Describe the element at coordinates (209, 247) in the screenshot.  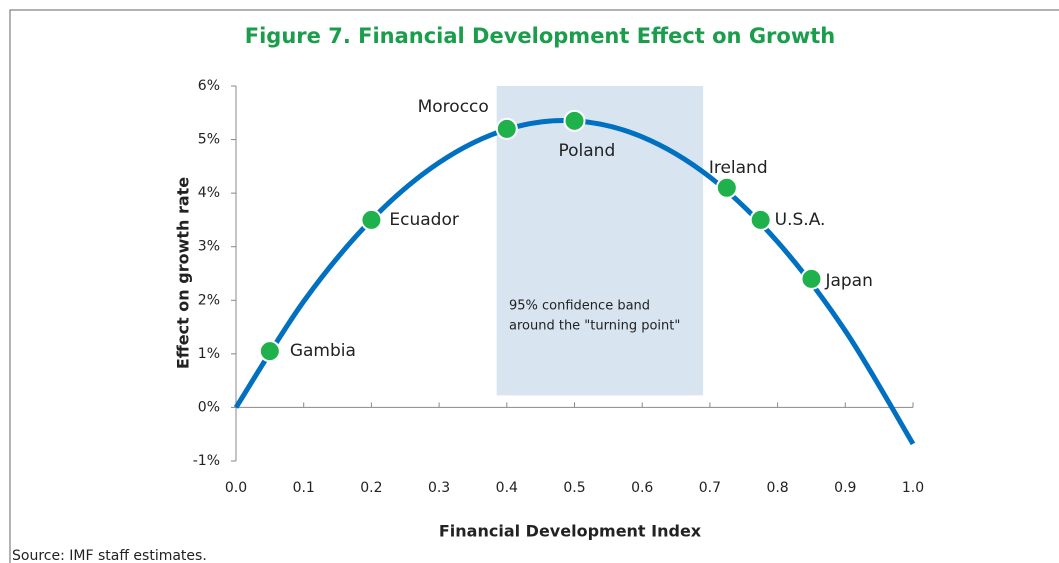
I see `y-tick-label: 3%` at that location.